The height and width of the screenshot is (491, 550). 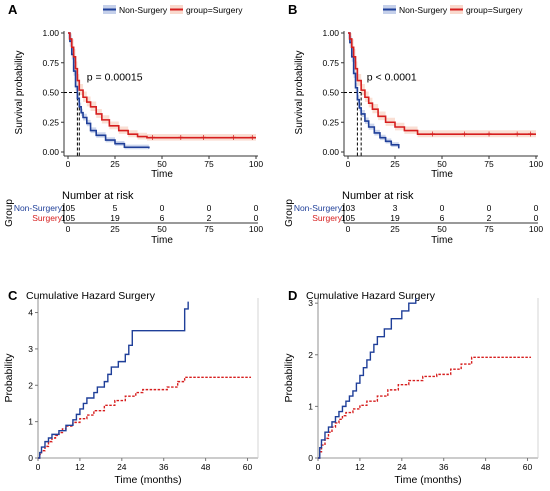 What do you see at coordinates (113, 380) in the screenshot?
I see `hazard-curve-non-surgery` at bounding box center [113, 380].